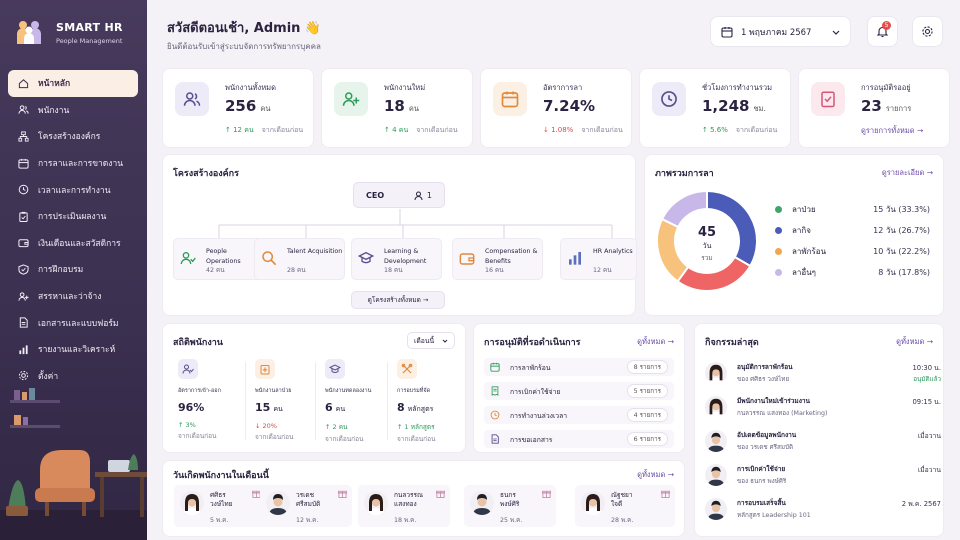 The height and width of the screenshot is (540, 960). Describe the element at coordinates (852, 251) in the screenshot. I see `legend-item-2: ลาพักร้อน 10 วัน (22.2%)` at that location.